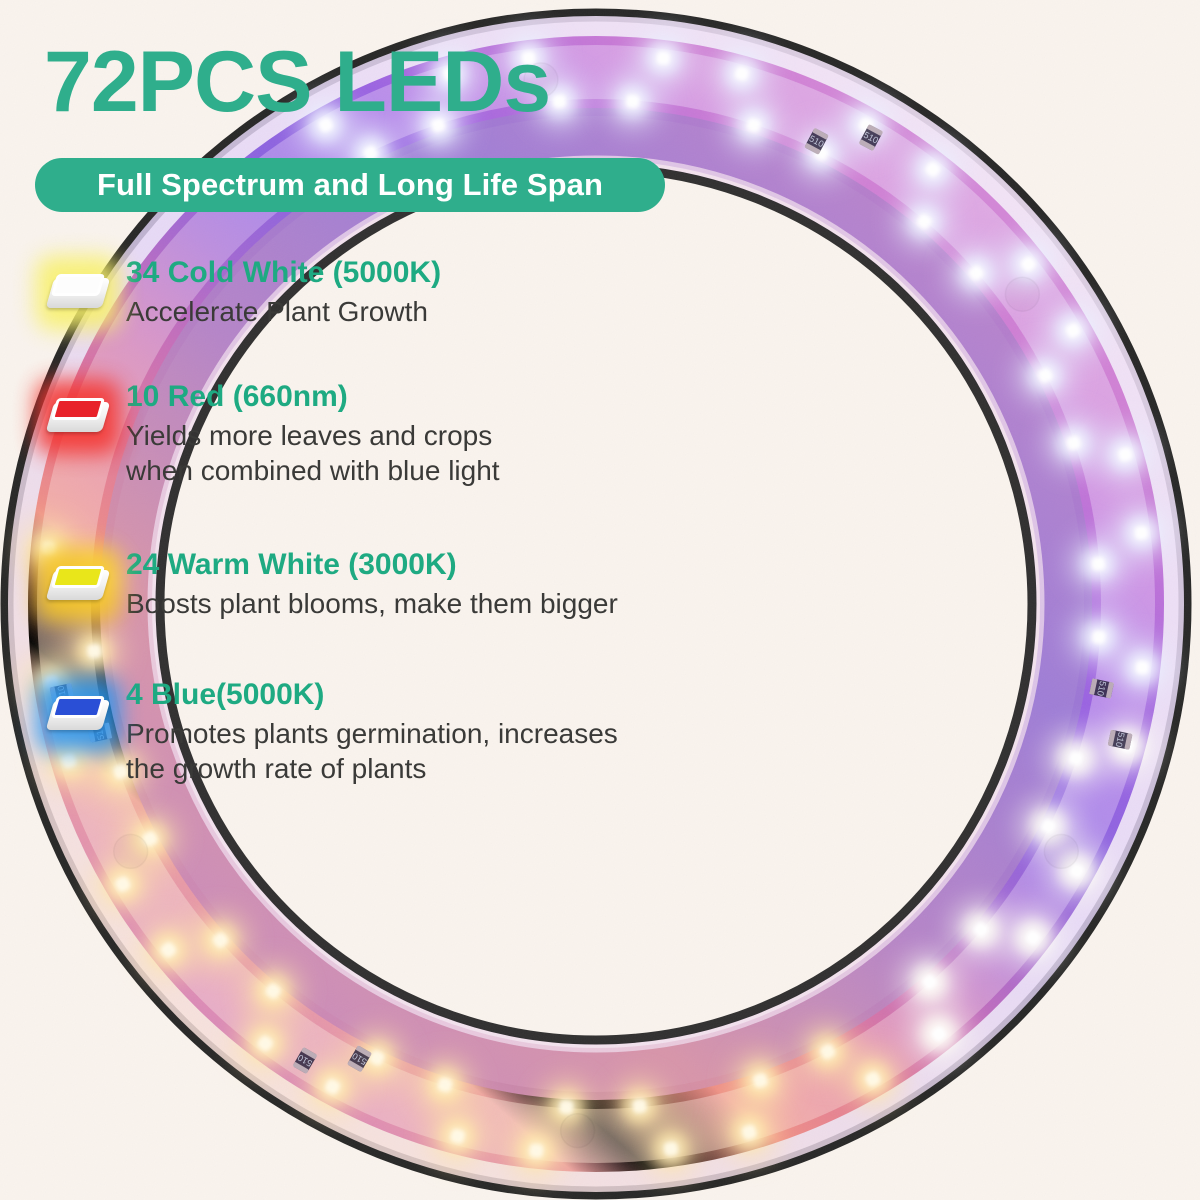 The width and height of the screenshot is (1200, 1200). What do you see at coordinates (291, 564) in the screenshot?
I see `spec-heading: 24 Warm White (3000K)` at bounding box center [291, 564].